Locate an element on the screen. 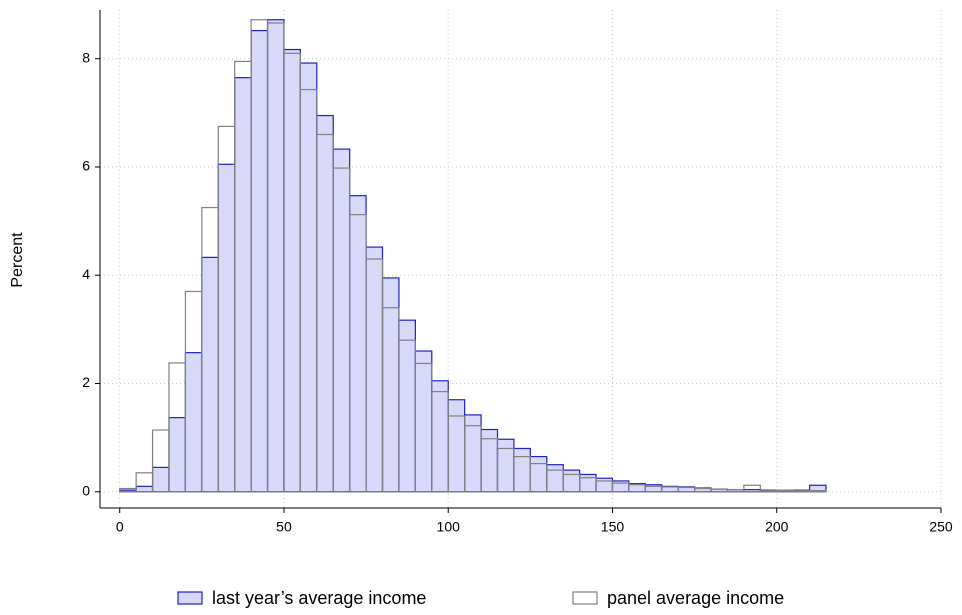  legend-label: panel average income is located at coordinates (695, 598).